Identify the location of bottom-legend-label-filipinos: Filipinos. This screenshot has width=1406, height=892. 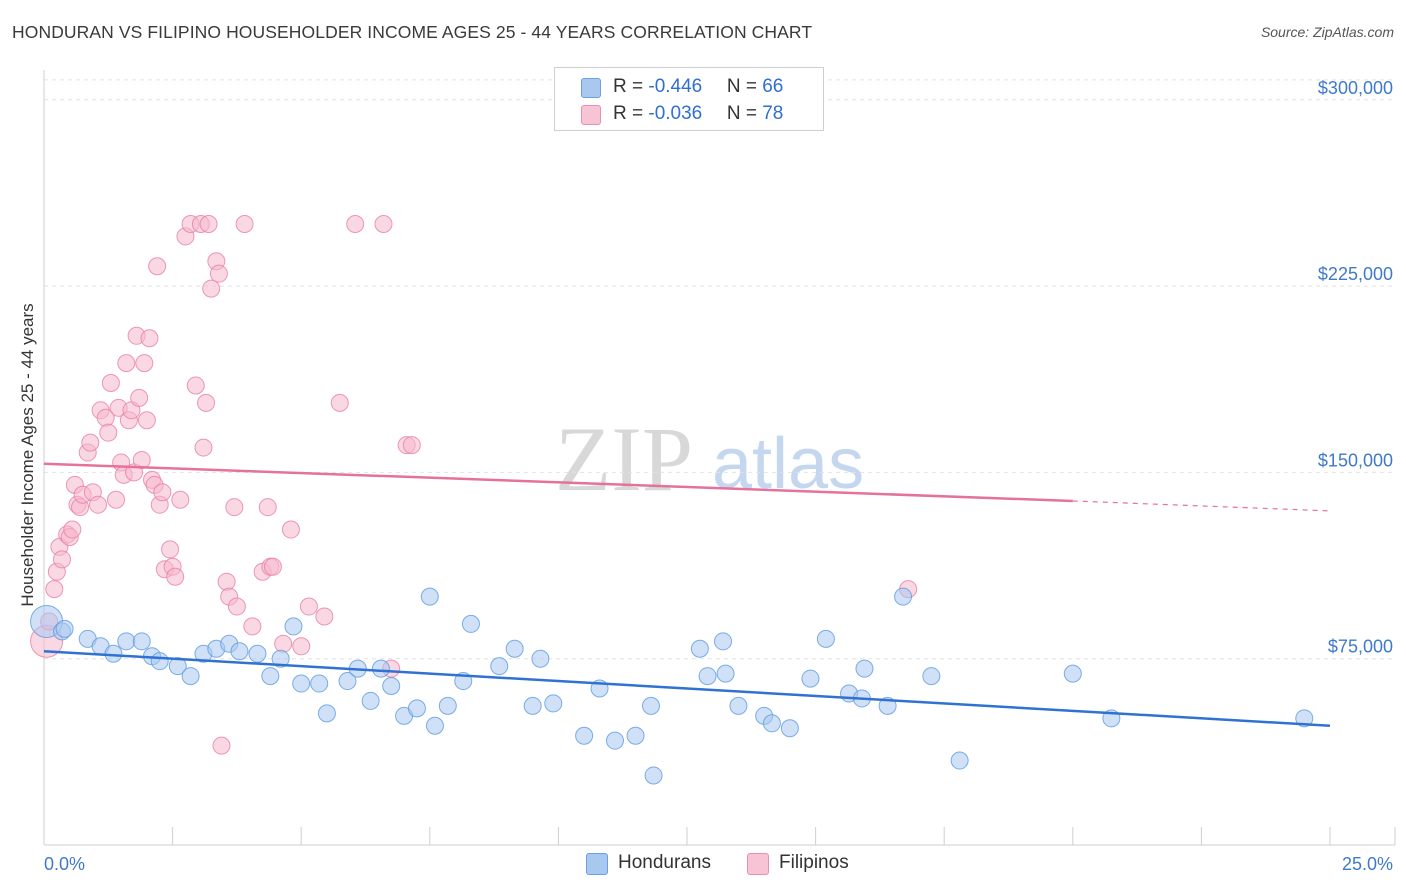
(814, 862).